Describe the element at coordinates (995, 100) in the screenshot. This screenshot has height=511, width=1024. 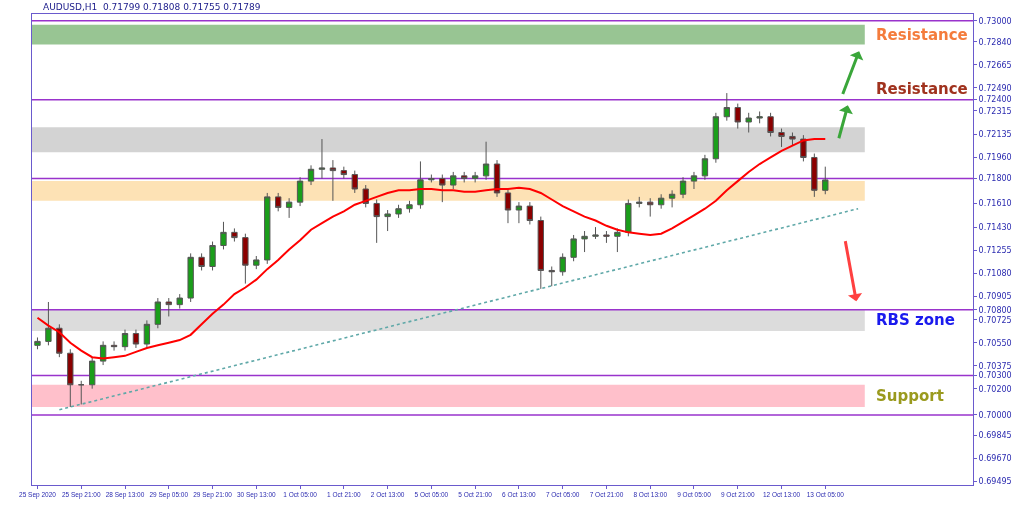
I see `y-tick-label: 0.72400` at that location.